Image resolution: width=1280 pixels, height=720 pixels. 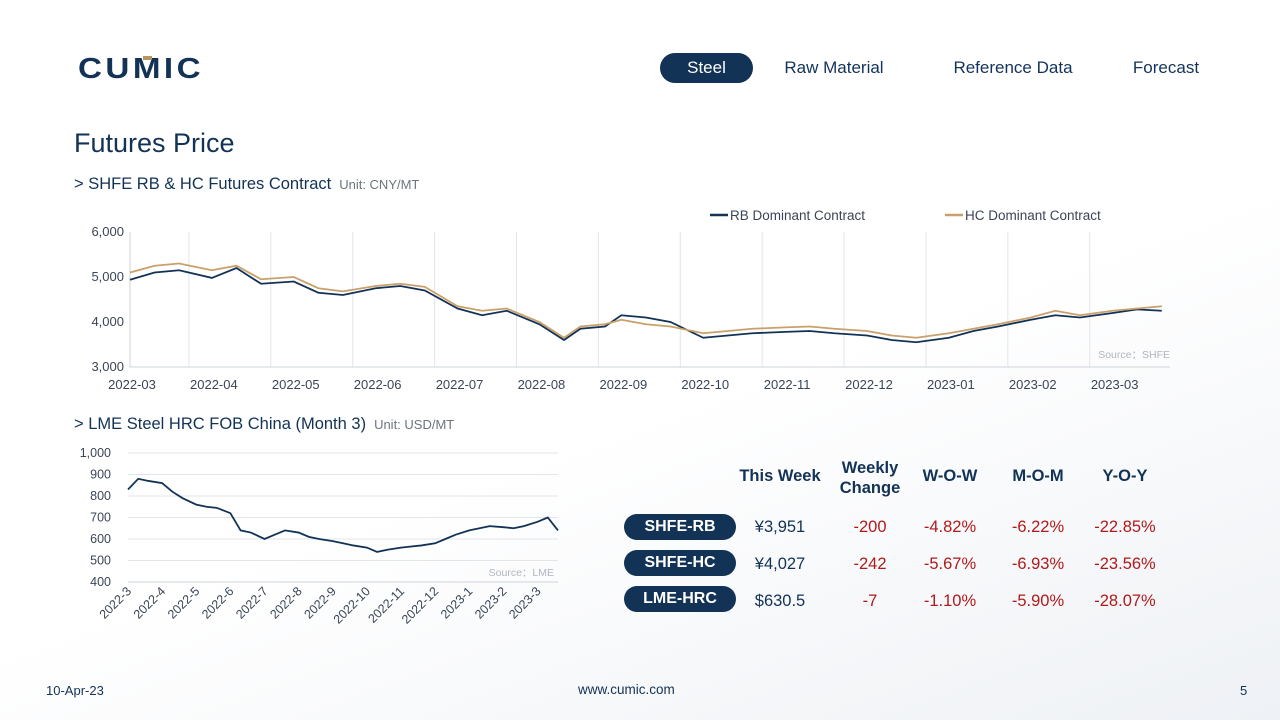 I want to click on cell-yoy: -23.56%, so click(x=1125, y=564).